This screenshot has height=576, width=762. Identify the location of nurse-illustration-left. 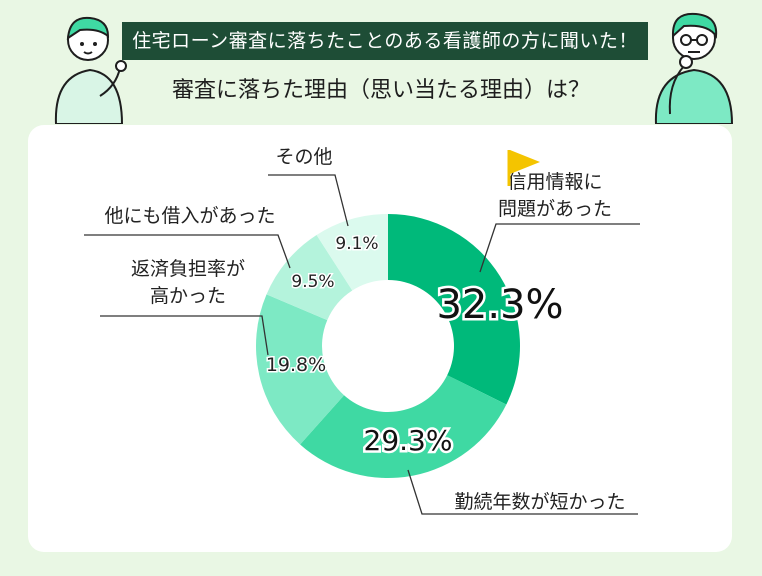
(90, 70).